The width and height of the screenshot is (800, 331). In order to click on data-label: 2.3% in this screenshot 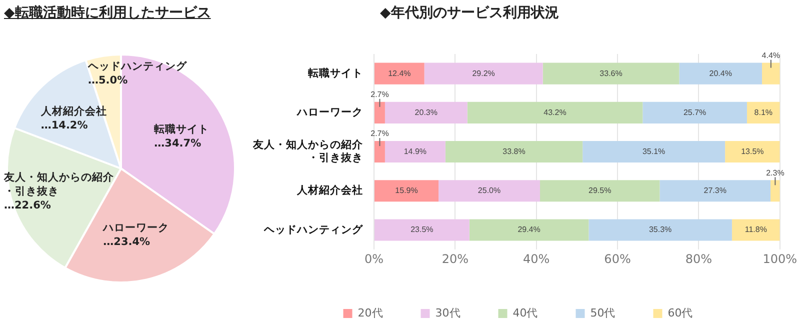, I will do `click(775, 173)`.